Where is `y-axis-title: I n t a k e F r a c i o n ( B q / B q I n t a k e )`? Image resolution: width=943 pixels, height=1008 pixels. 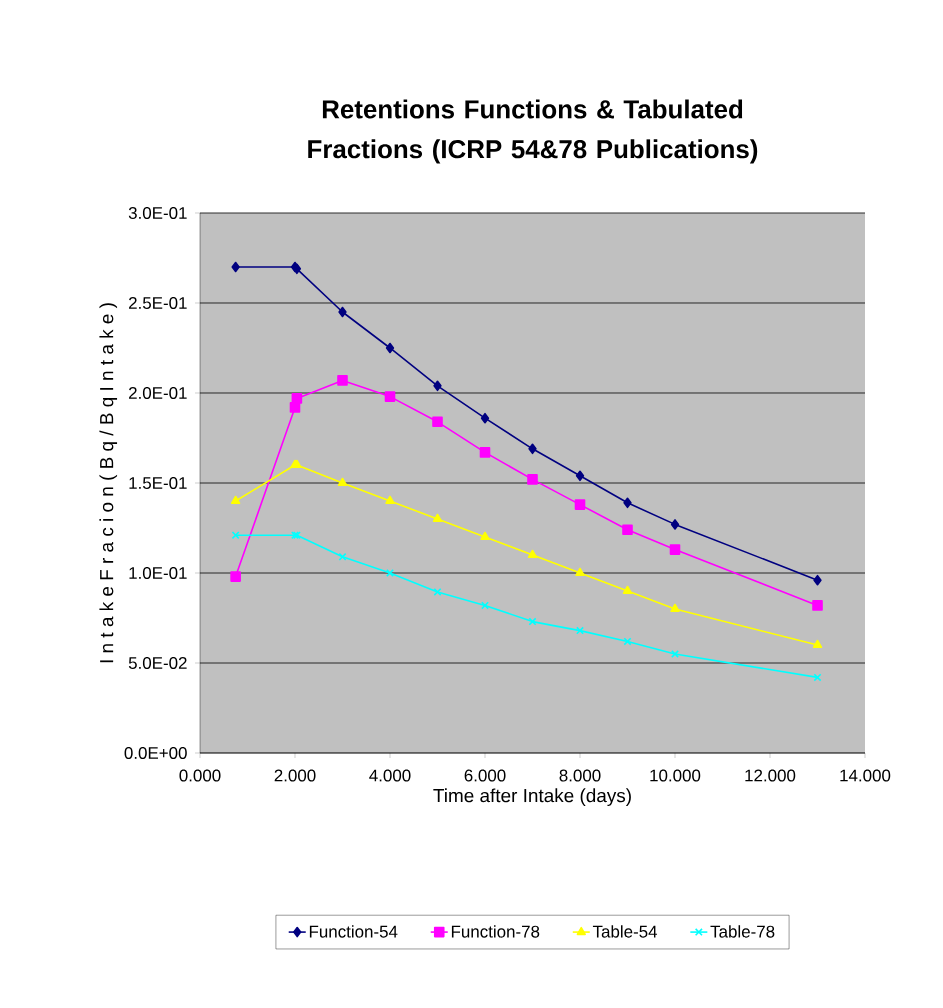 y-axis-title: I n t a k e F r a c i o n ( B q / B q I n t a k e ) is located at coordinates (108, 483).